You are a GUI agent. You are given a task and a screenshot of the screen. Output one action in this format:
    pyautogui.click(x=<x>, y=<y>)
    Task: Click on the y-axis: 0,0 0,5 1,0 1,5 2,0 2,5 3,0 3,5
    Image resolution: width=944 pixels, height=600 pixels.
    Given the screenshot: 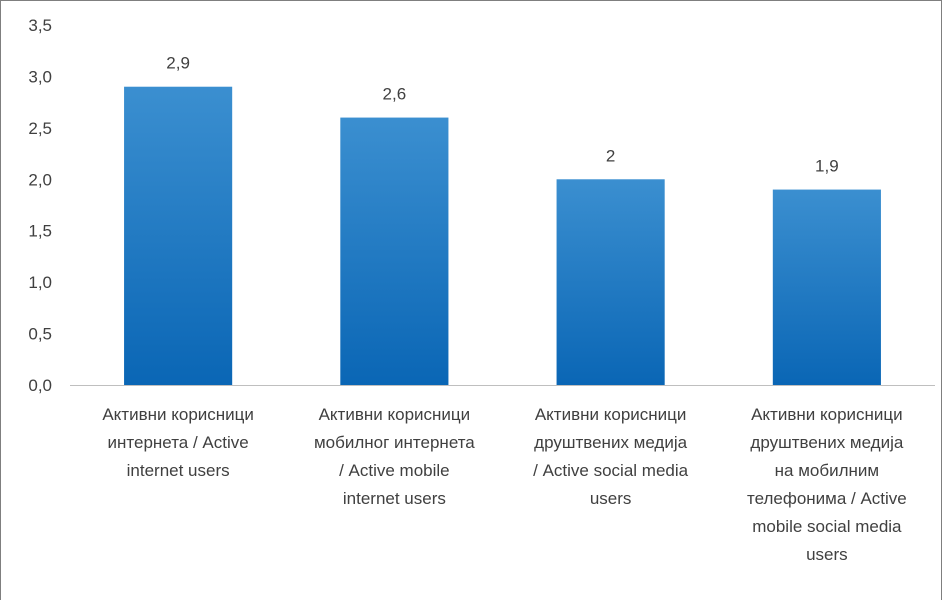 What is the action you would take?
    pyautogui.click(x=40, y=205)
    